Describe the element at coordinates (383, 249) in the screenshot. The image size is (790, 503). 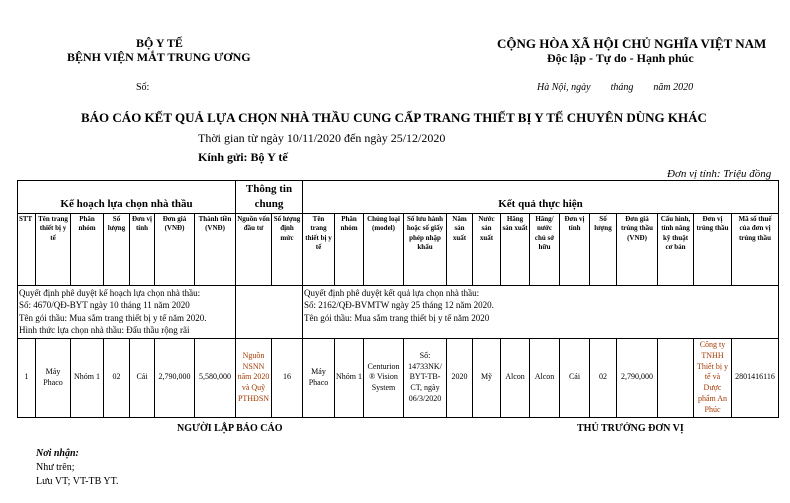
I see `column-header: Chủng loại (model)` at that location.